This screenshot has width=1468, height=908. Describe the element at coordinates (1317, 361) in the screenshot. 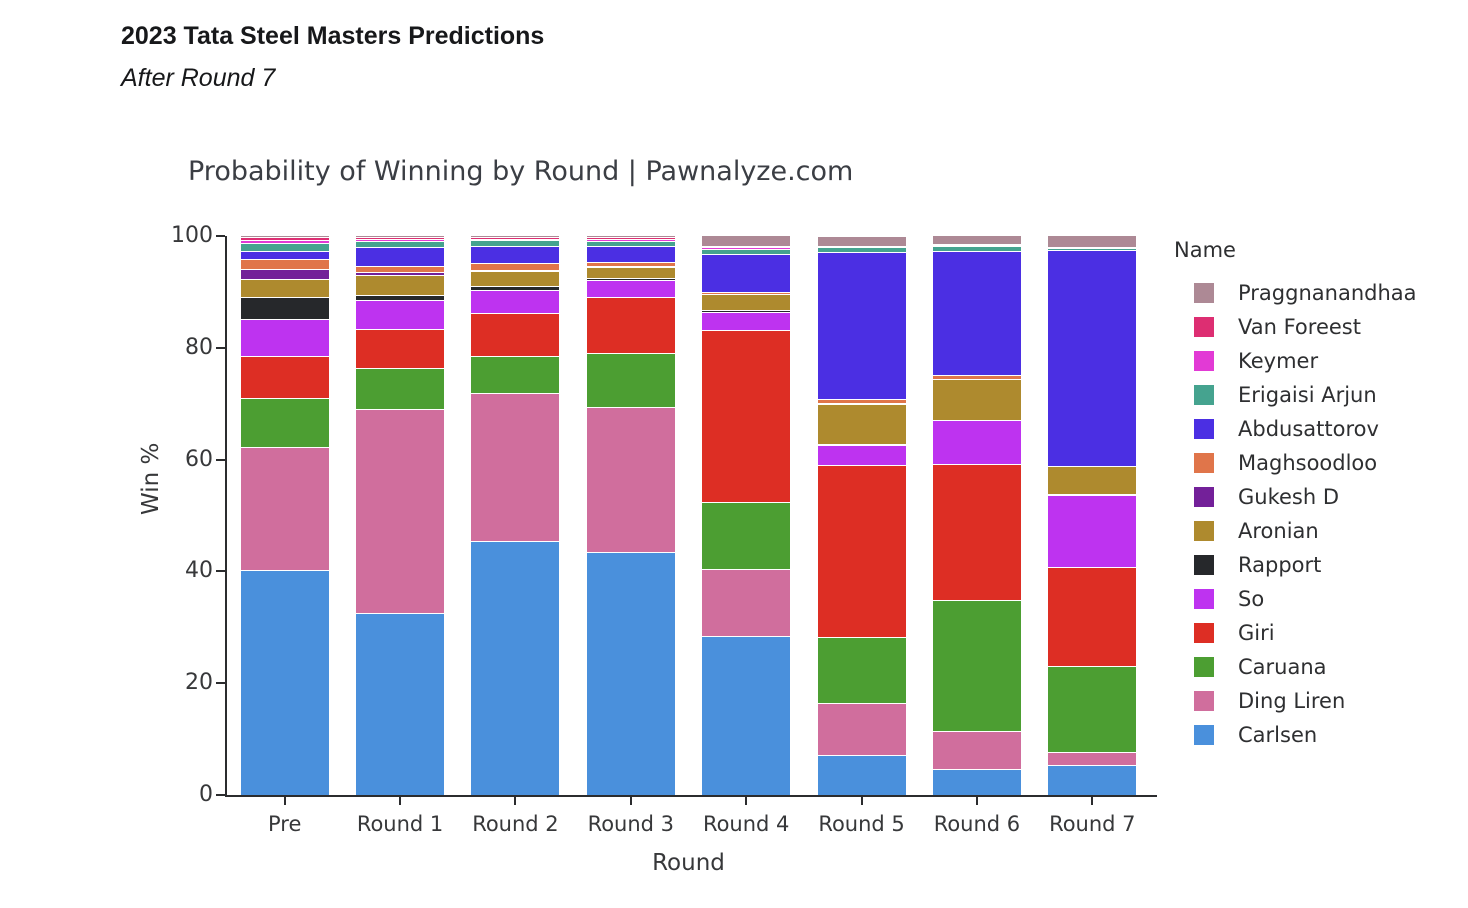

I see `legend-item-keymer: Keymer` at that location.